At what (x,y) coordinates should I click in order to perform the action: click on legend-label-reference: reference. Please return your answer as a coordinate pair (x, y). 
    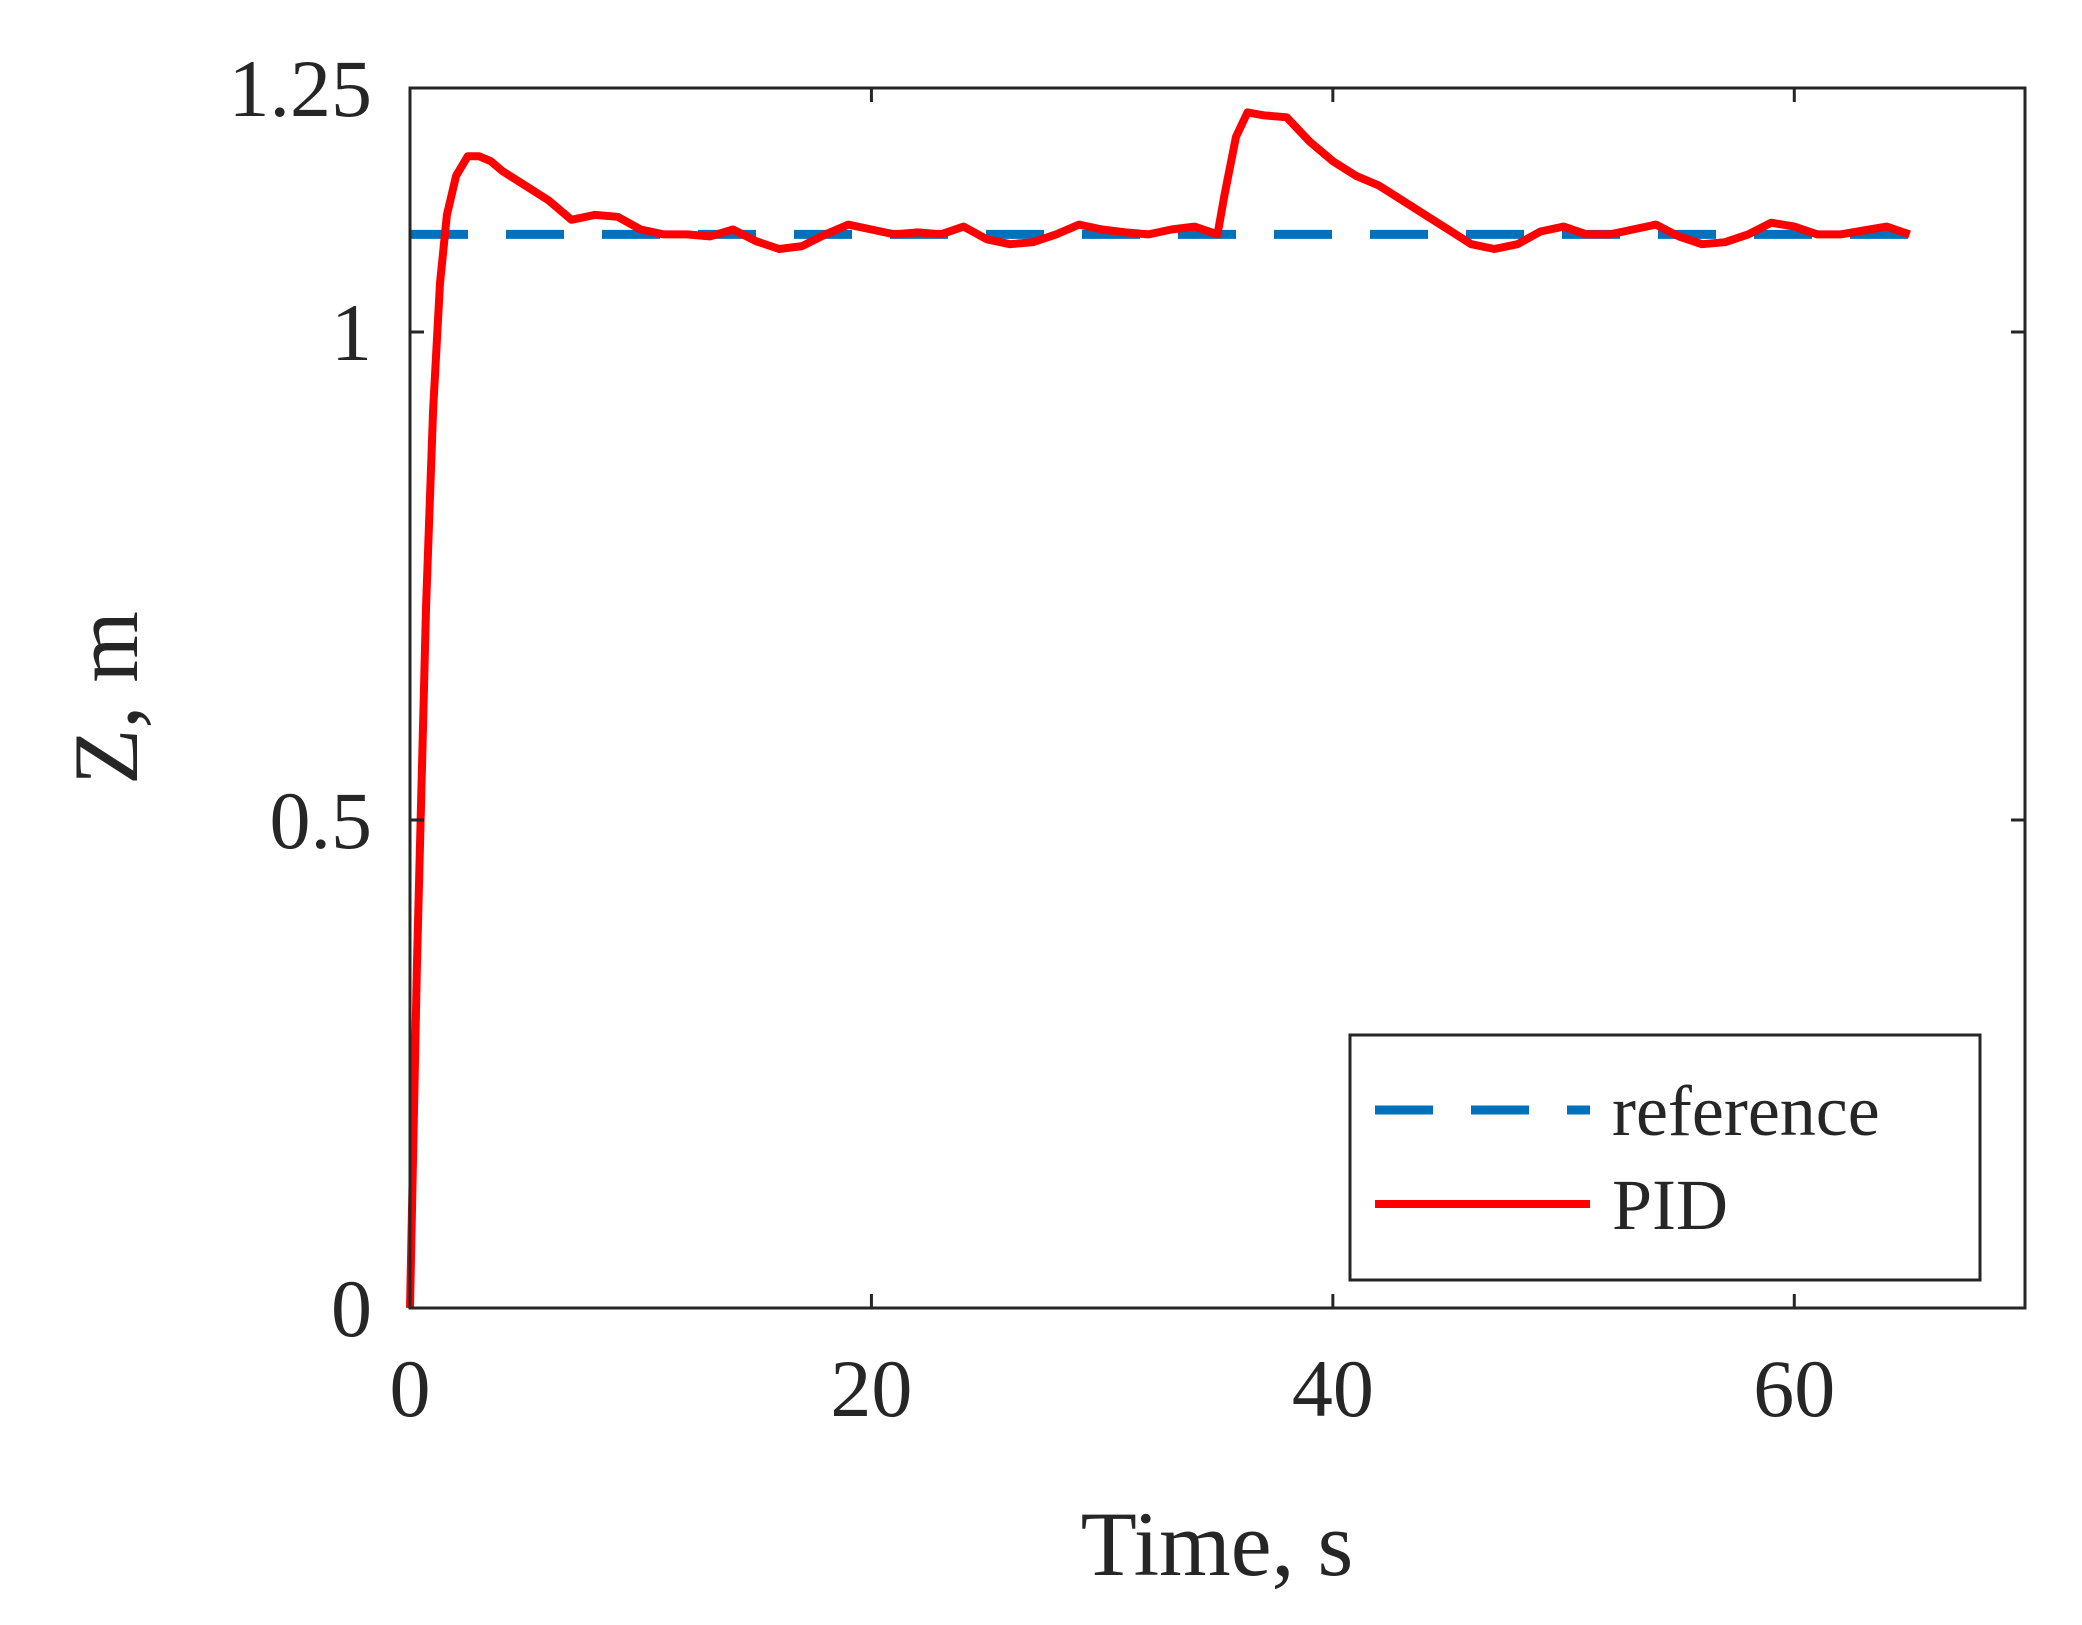
    Looking at the image, I should click on (1746, 1111).